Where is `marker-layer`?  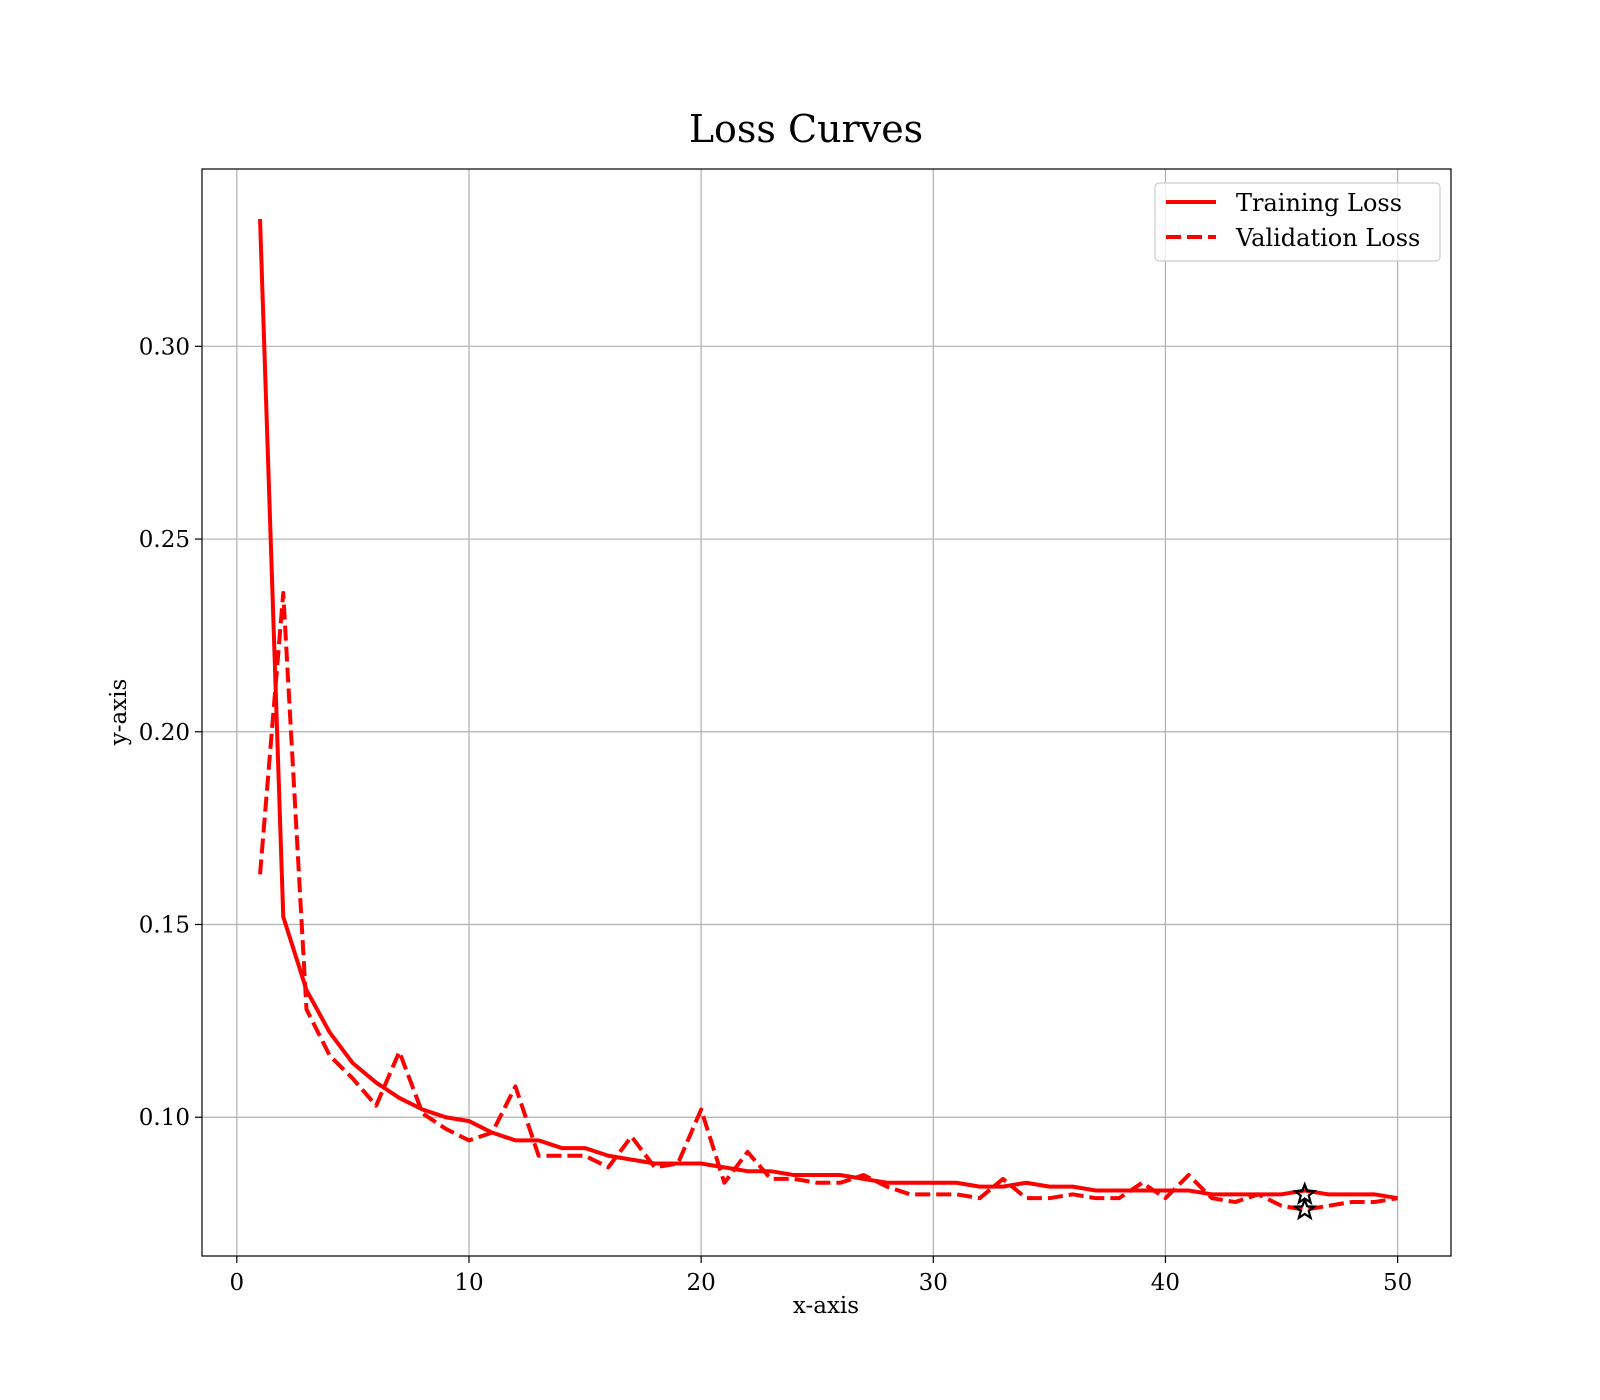 marker-layer is located at coordinates (1305, 1201).